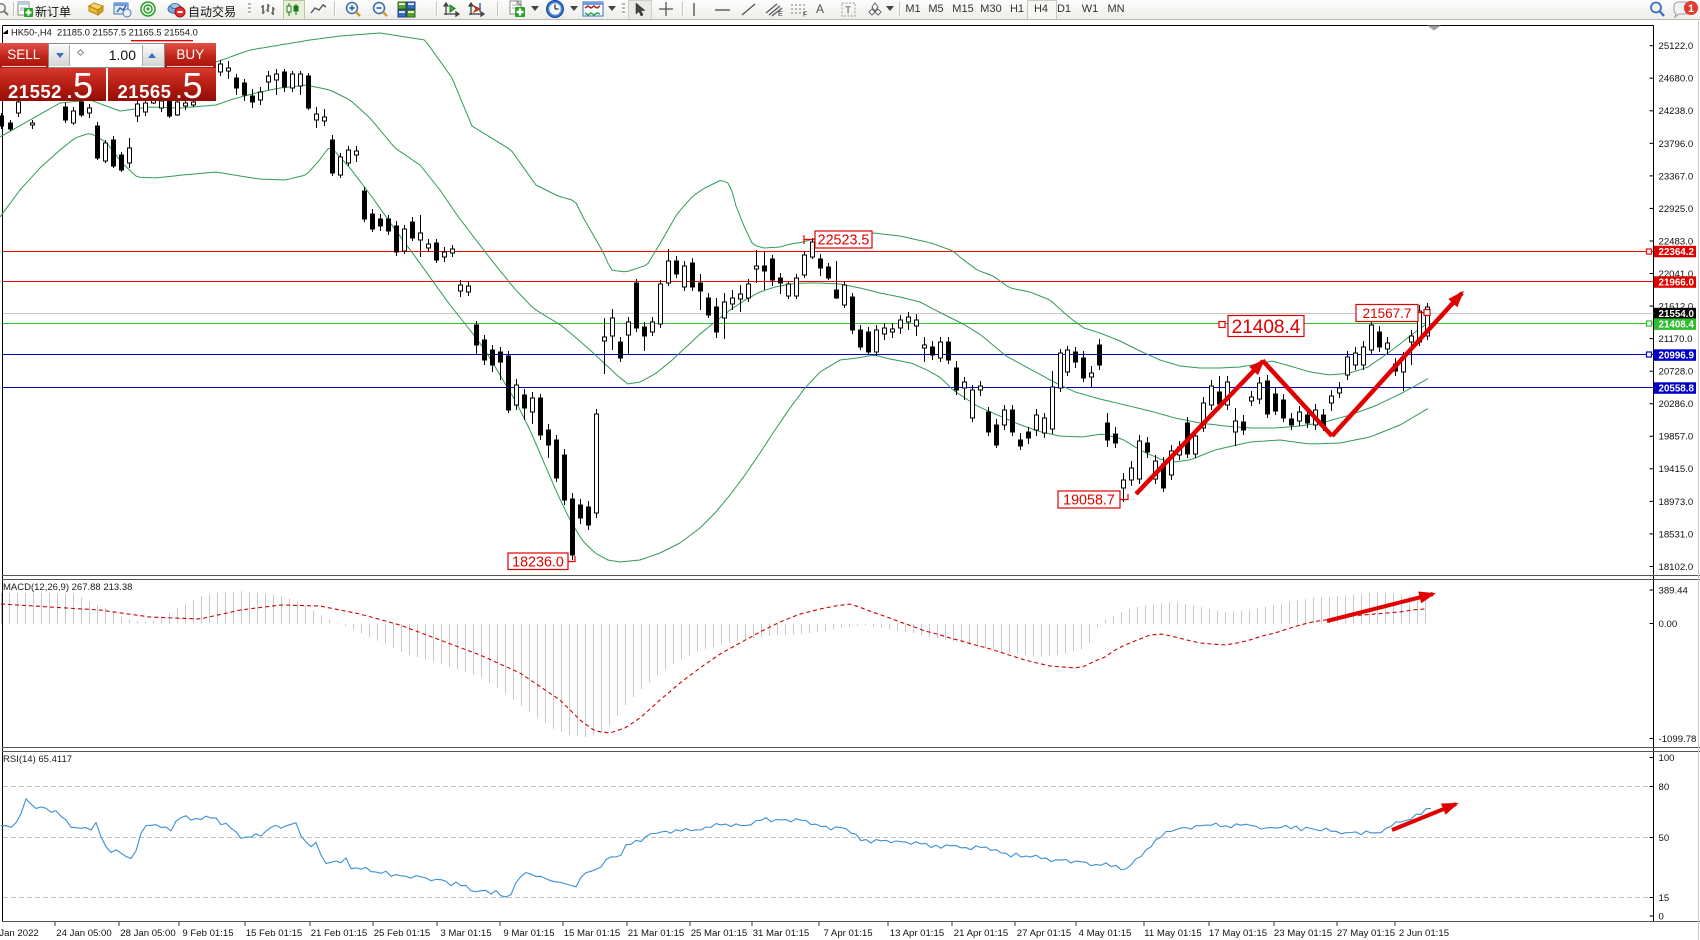 The height and width of the screenshot is (940, 1700). I want to click on svg-text: 21 Mar 01:15, so click(656, 933).